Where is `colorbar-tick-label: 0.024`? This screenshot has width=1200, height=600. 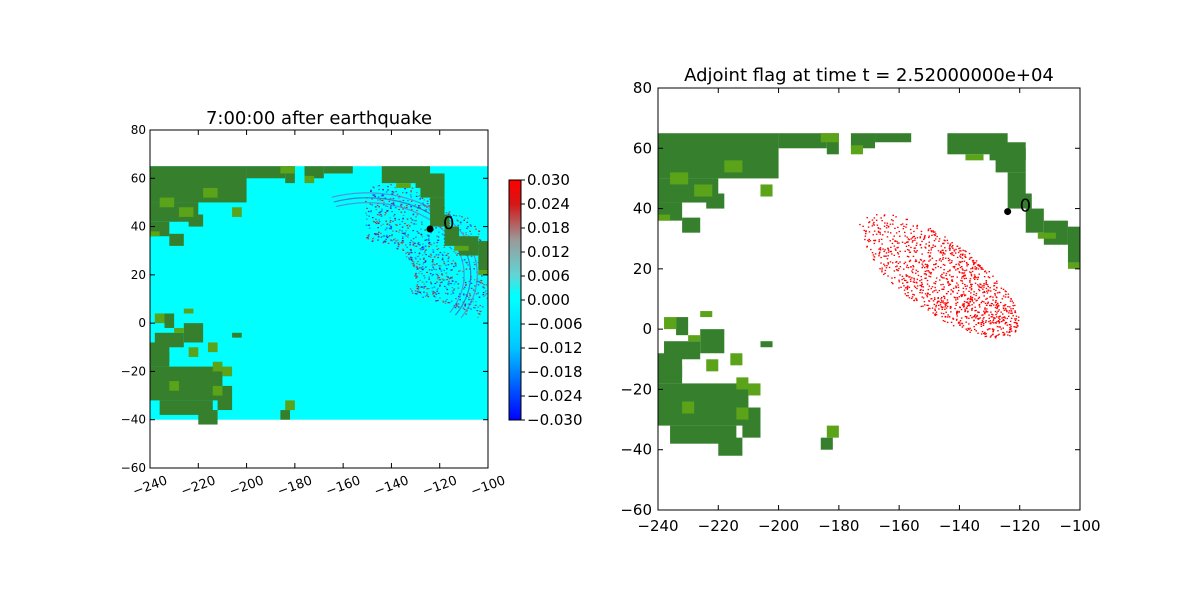
colorbar-tick-label: 0.024 is located at coordinates (548, 204).